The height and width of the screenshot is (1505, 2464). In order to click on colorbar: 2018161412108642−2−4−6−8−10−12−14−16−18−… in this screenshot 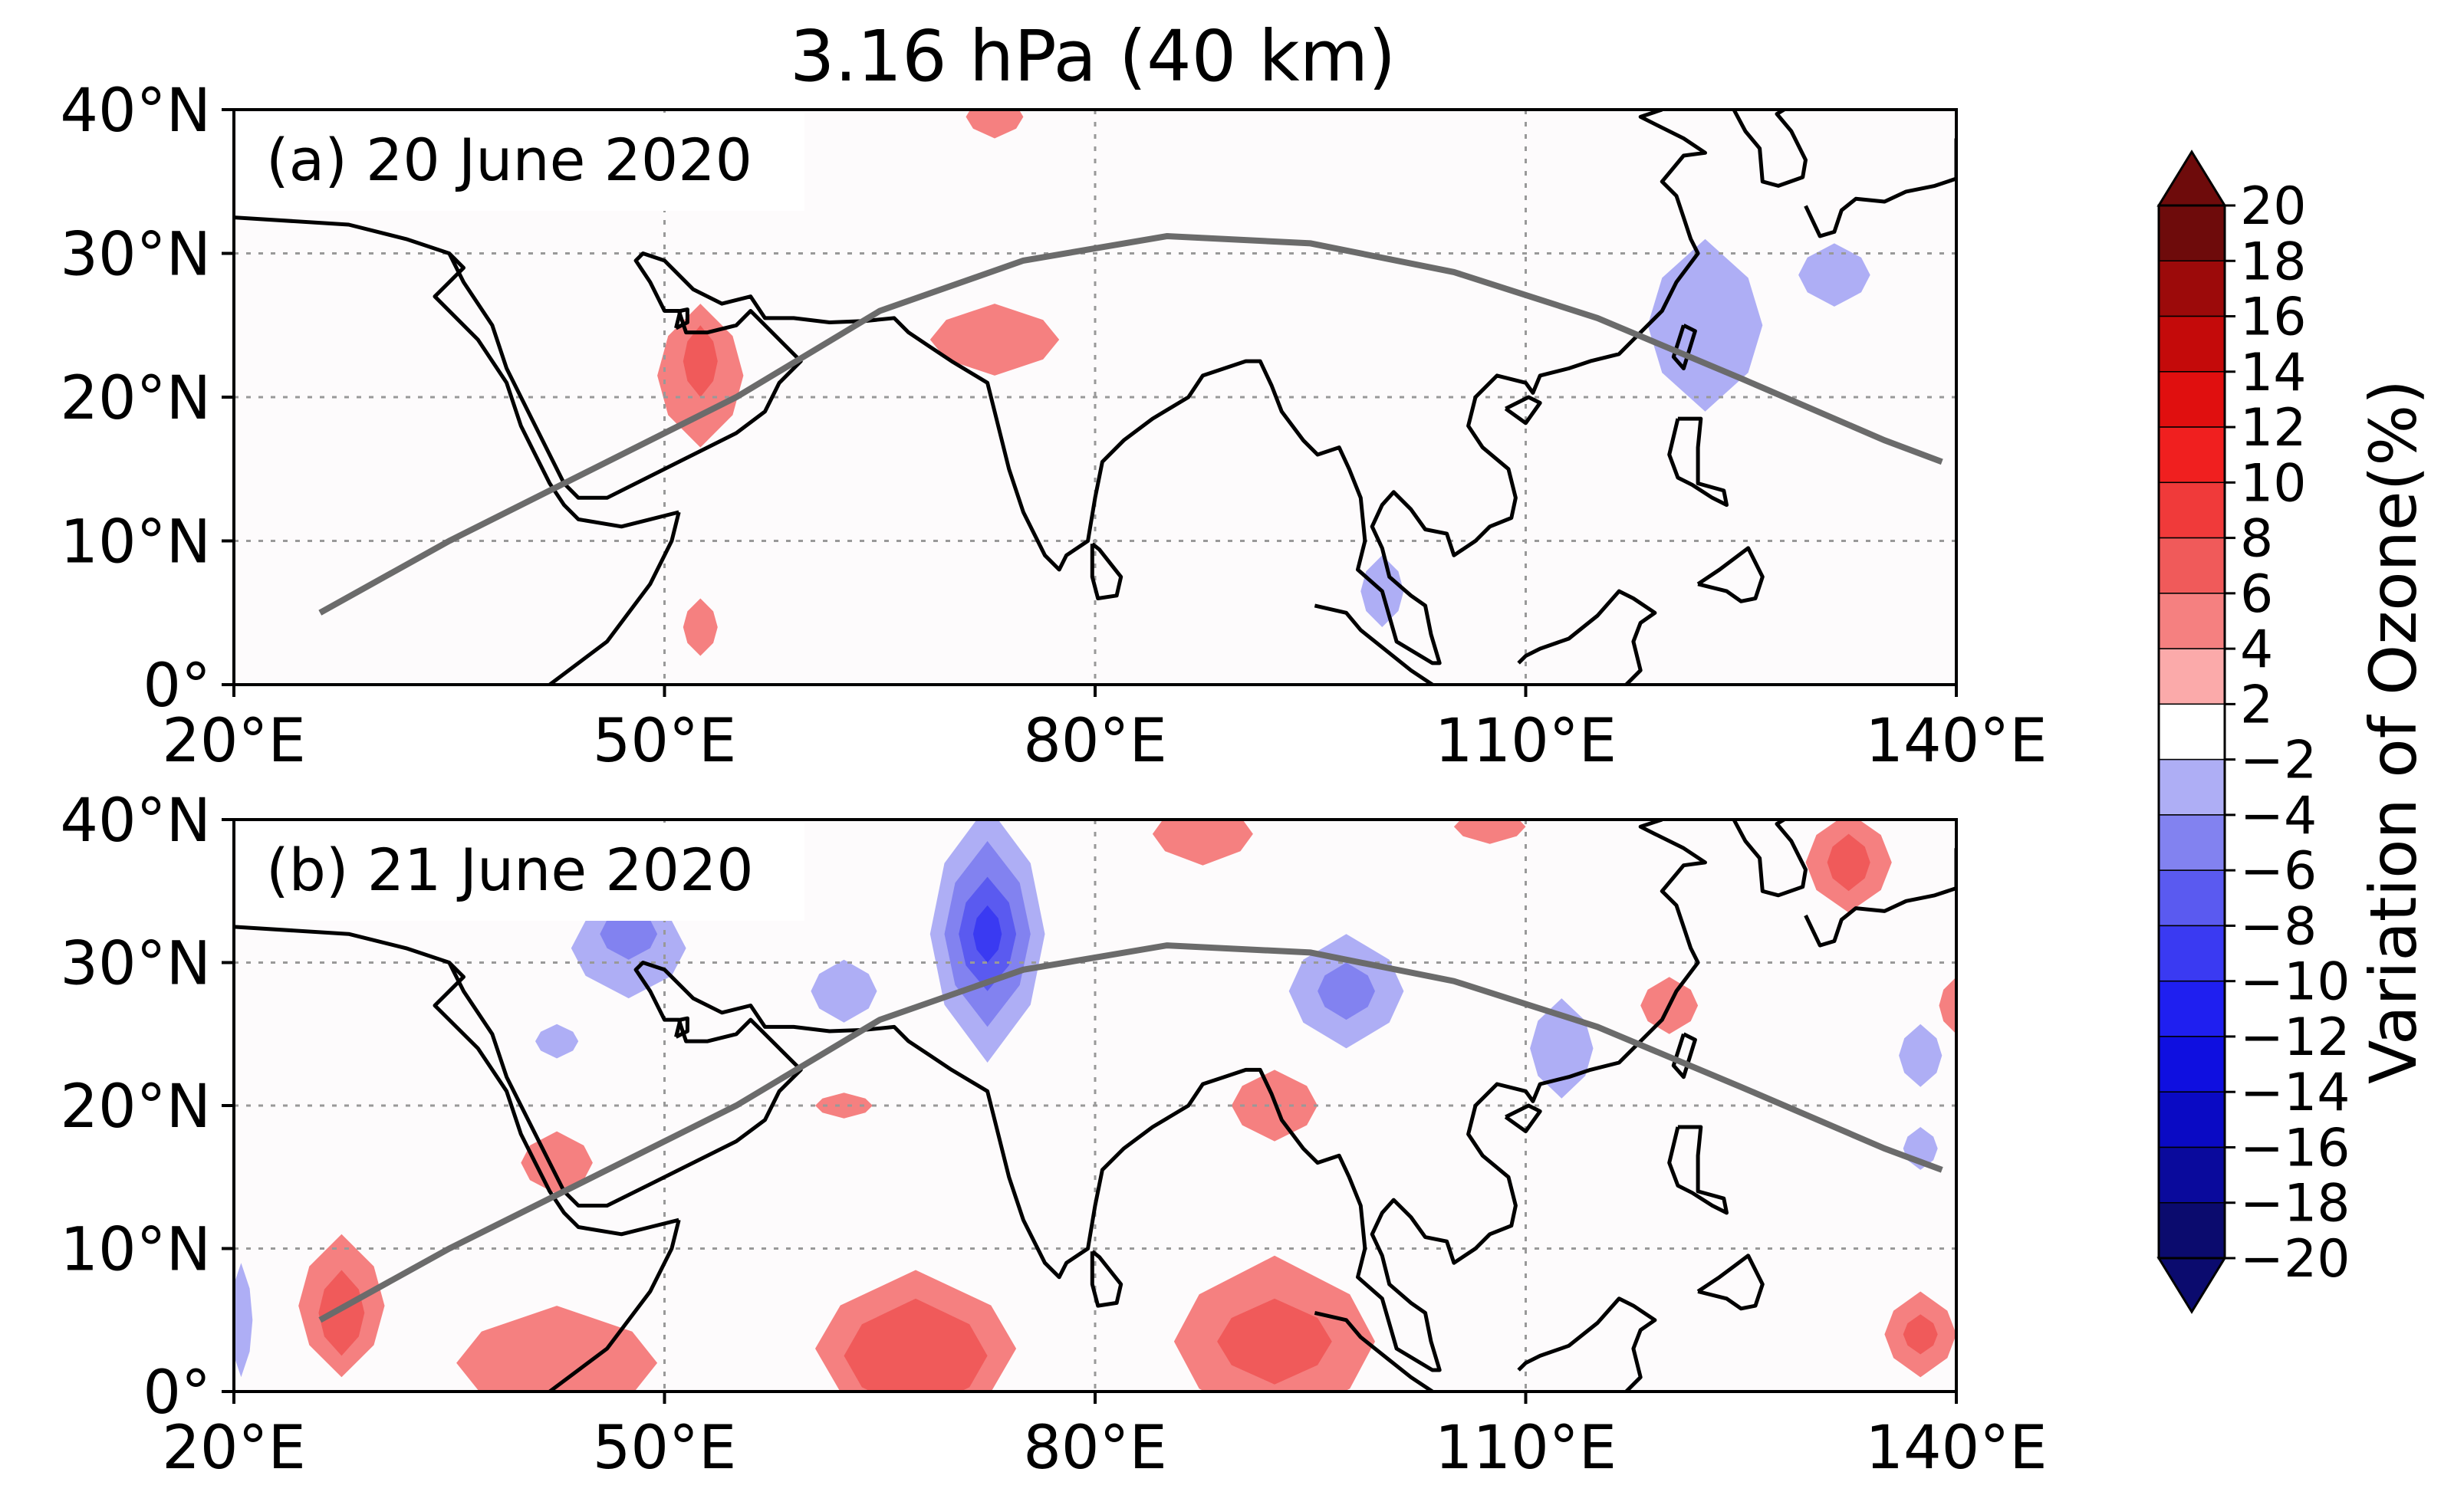, I will do `click(2293, 732)`.